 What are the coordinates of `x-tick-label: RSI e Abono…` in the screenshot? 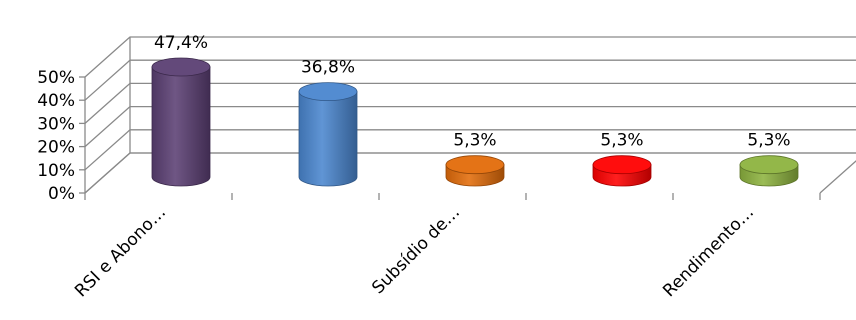 It's located at (120, 251).